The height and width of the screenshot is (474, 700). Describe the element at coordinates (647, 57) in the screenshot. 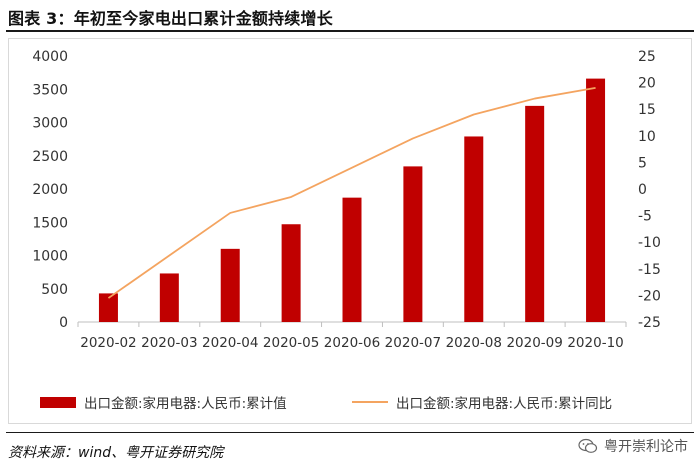

I see `y-right-tick-label: 25` at that location.